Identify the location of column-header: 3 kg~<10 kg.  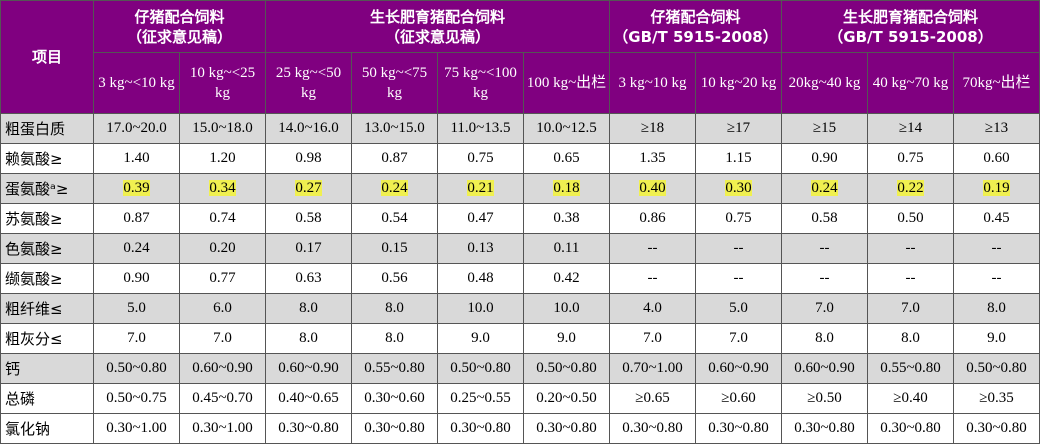
(136, 83).